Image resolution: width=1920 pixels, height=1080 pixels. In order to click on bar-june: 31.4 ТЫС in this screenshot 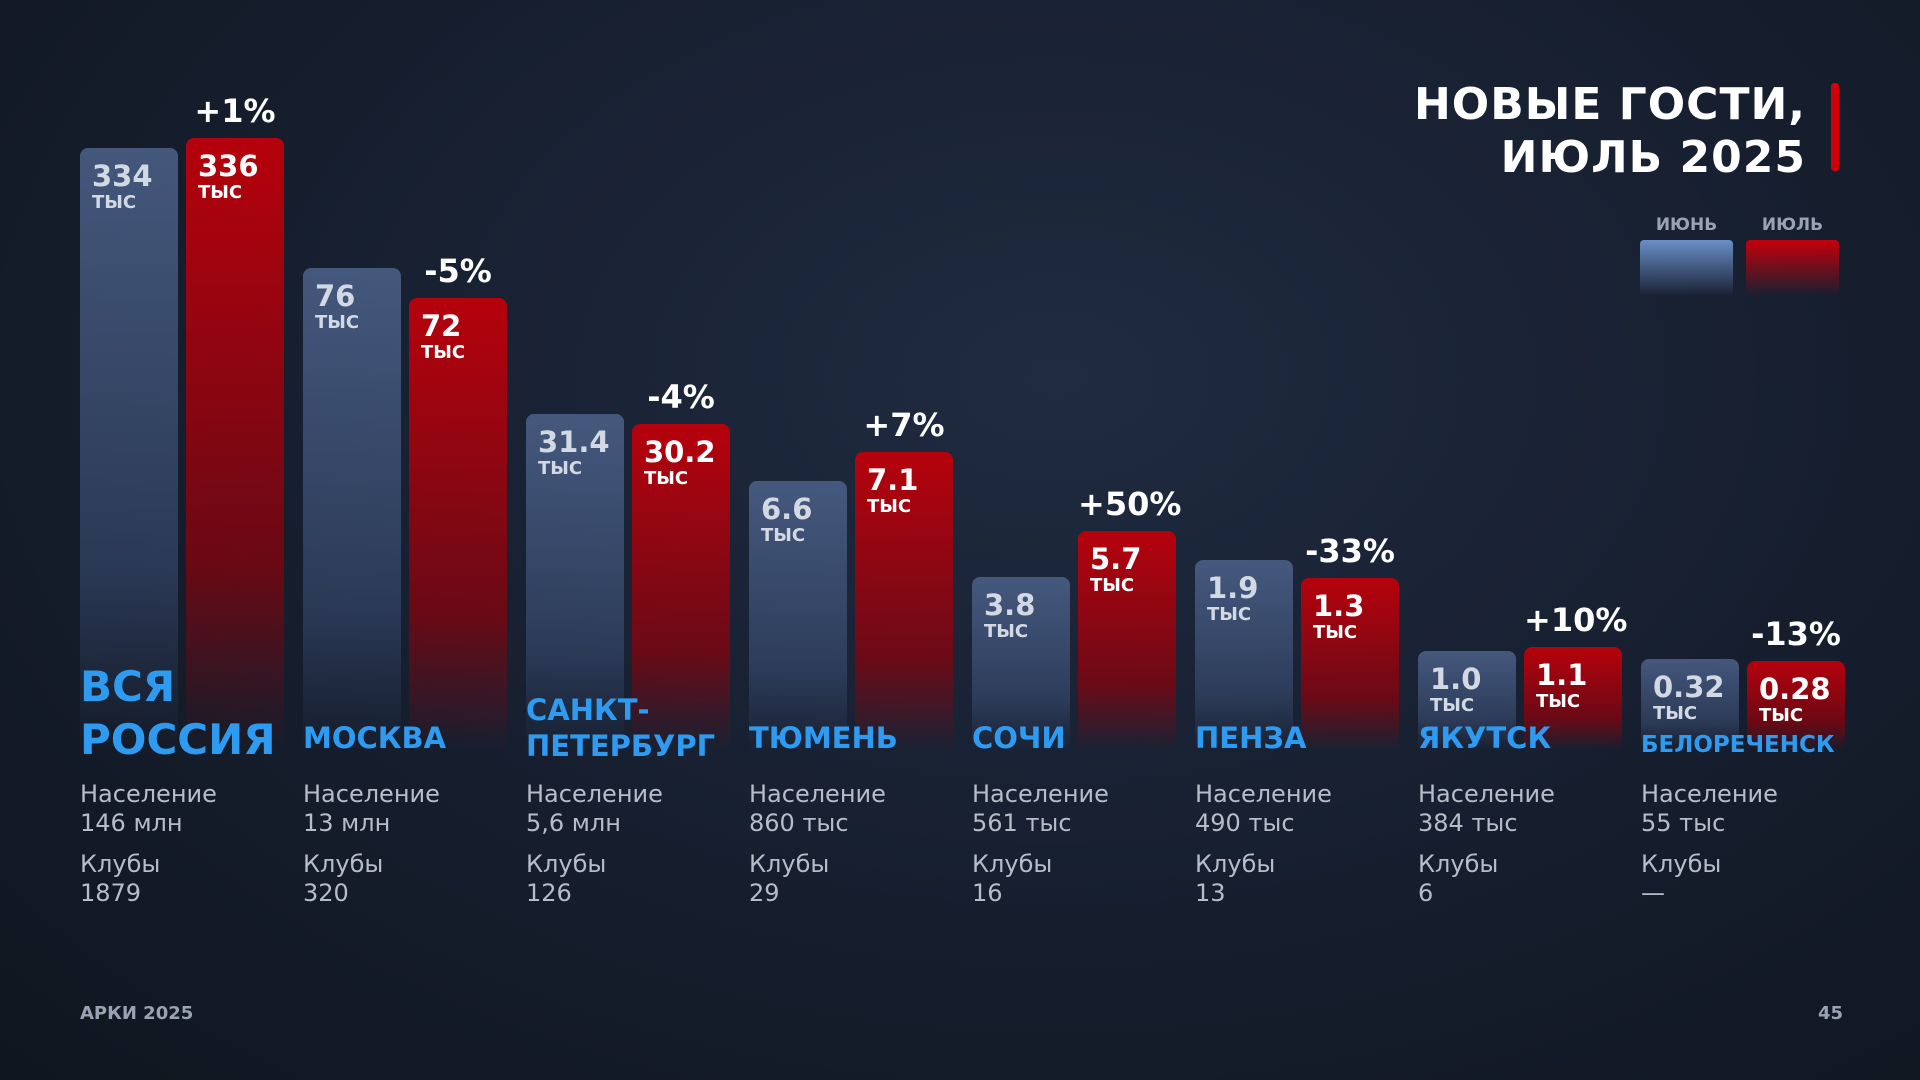, I will do `click(575, 582)`.